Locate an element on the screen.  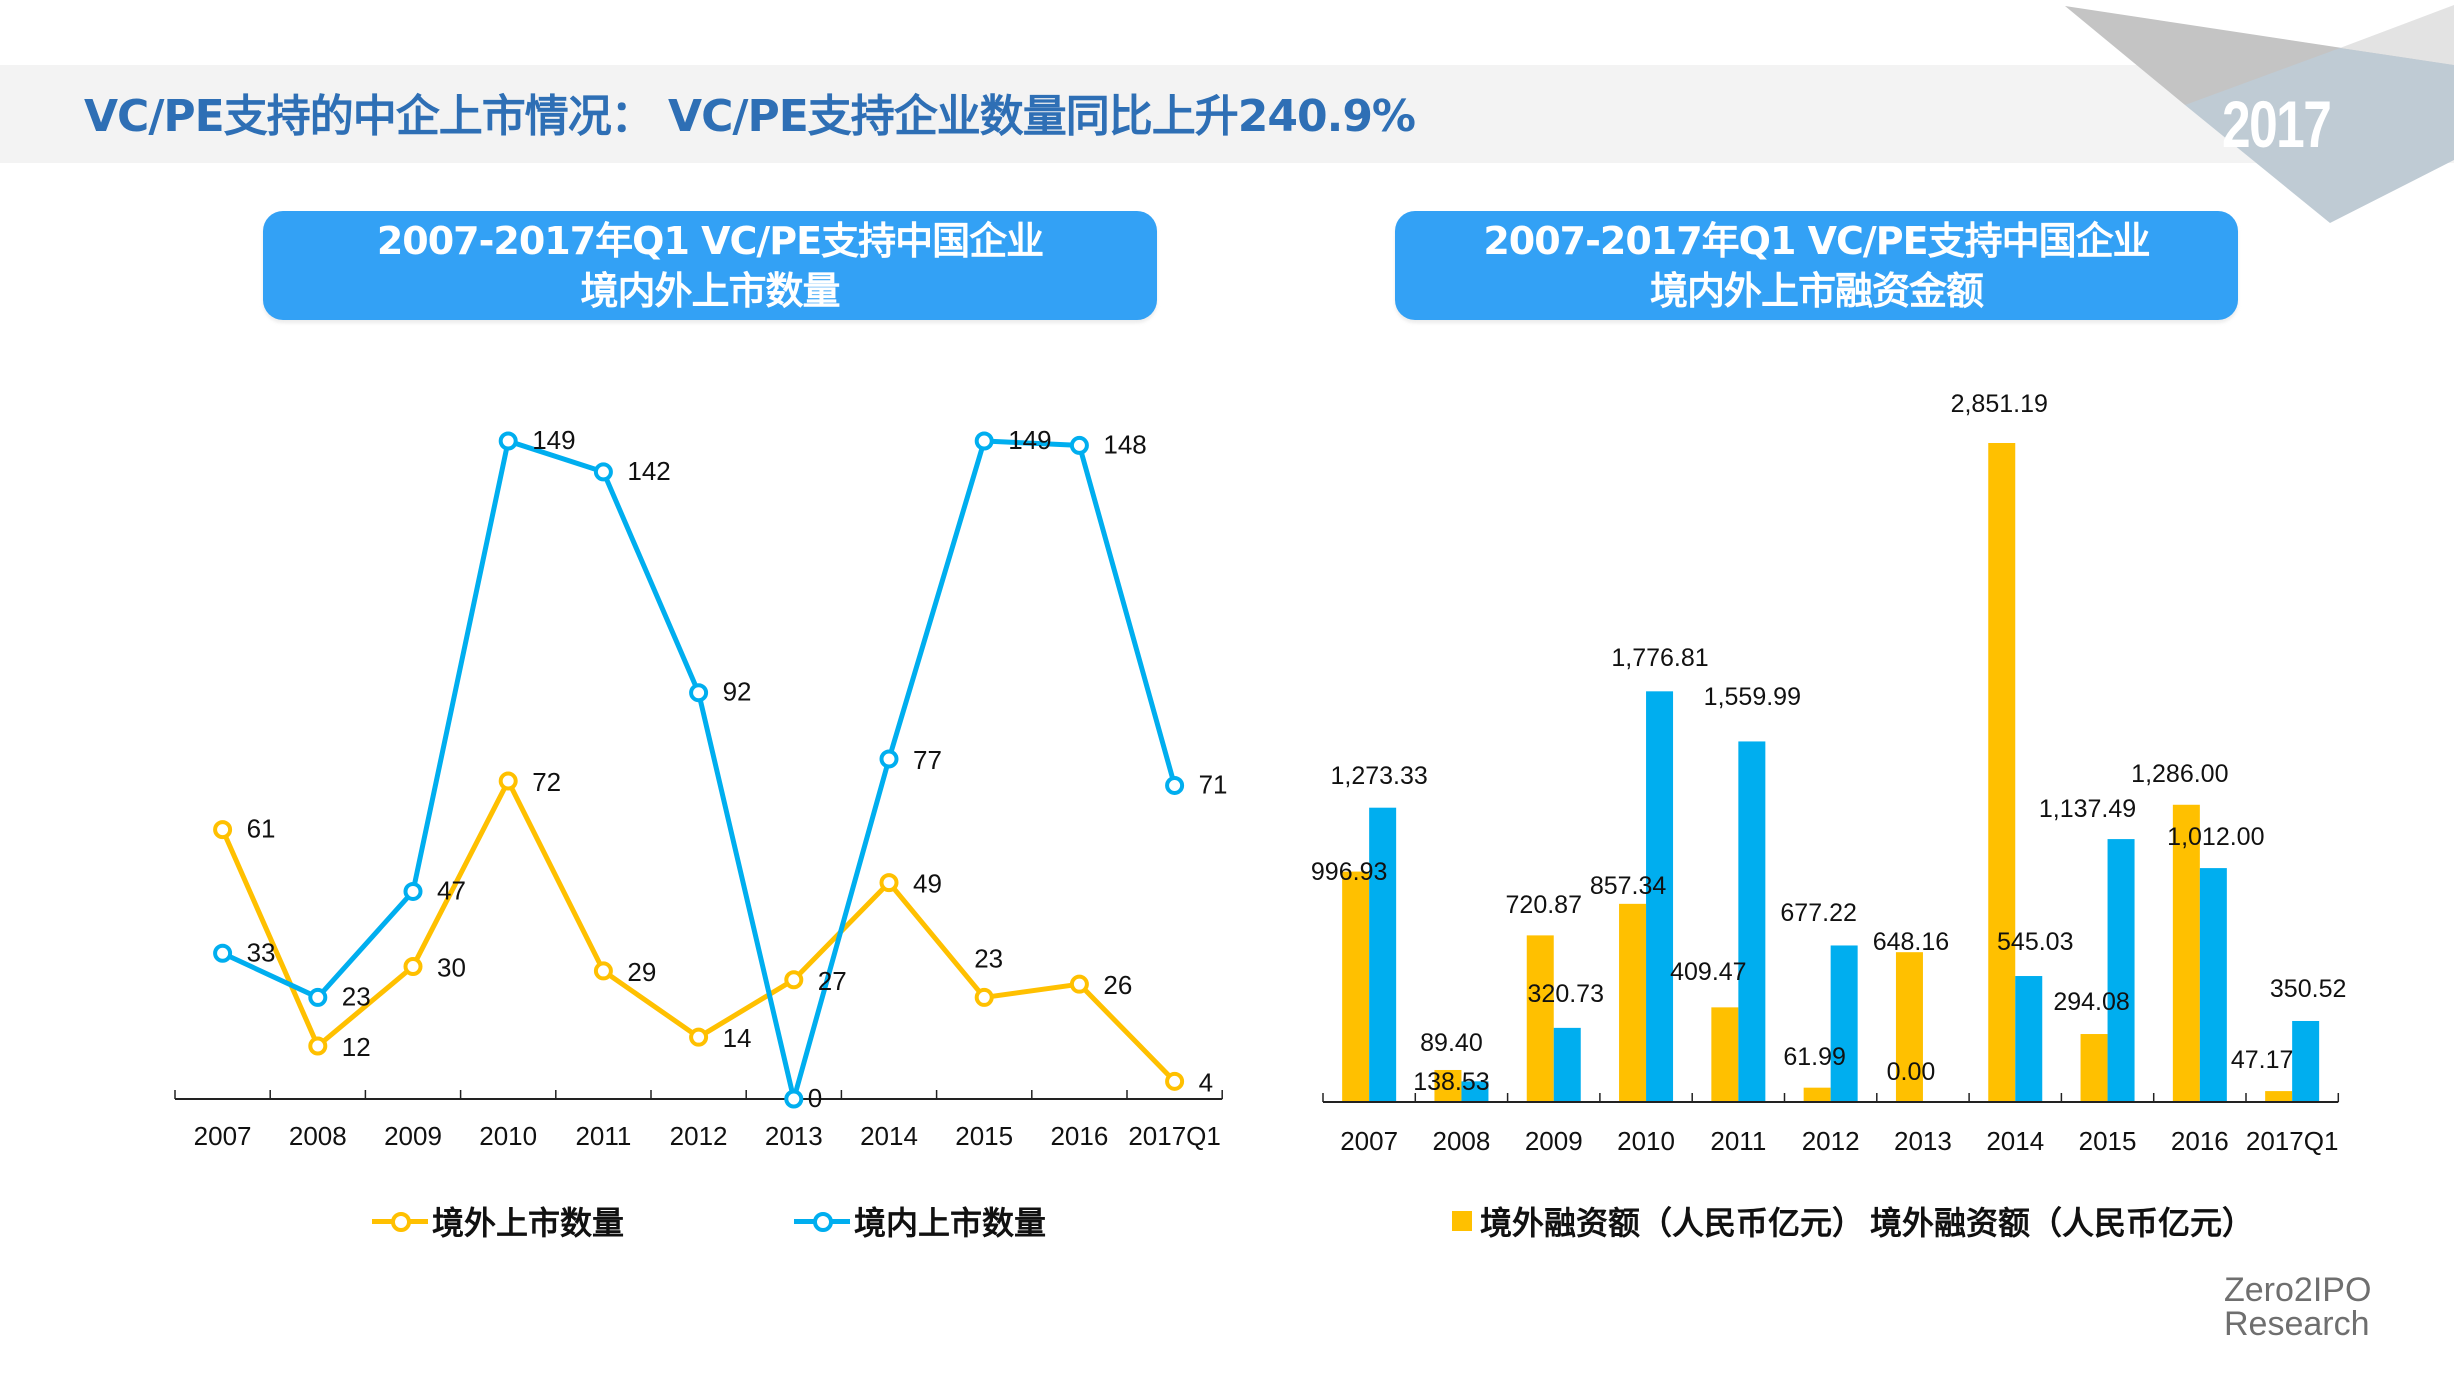
left-chart-title-line1: 2007-2017年Q1 VC/PE支持中国企业 is located at coordinates (710, 240).